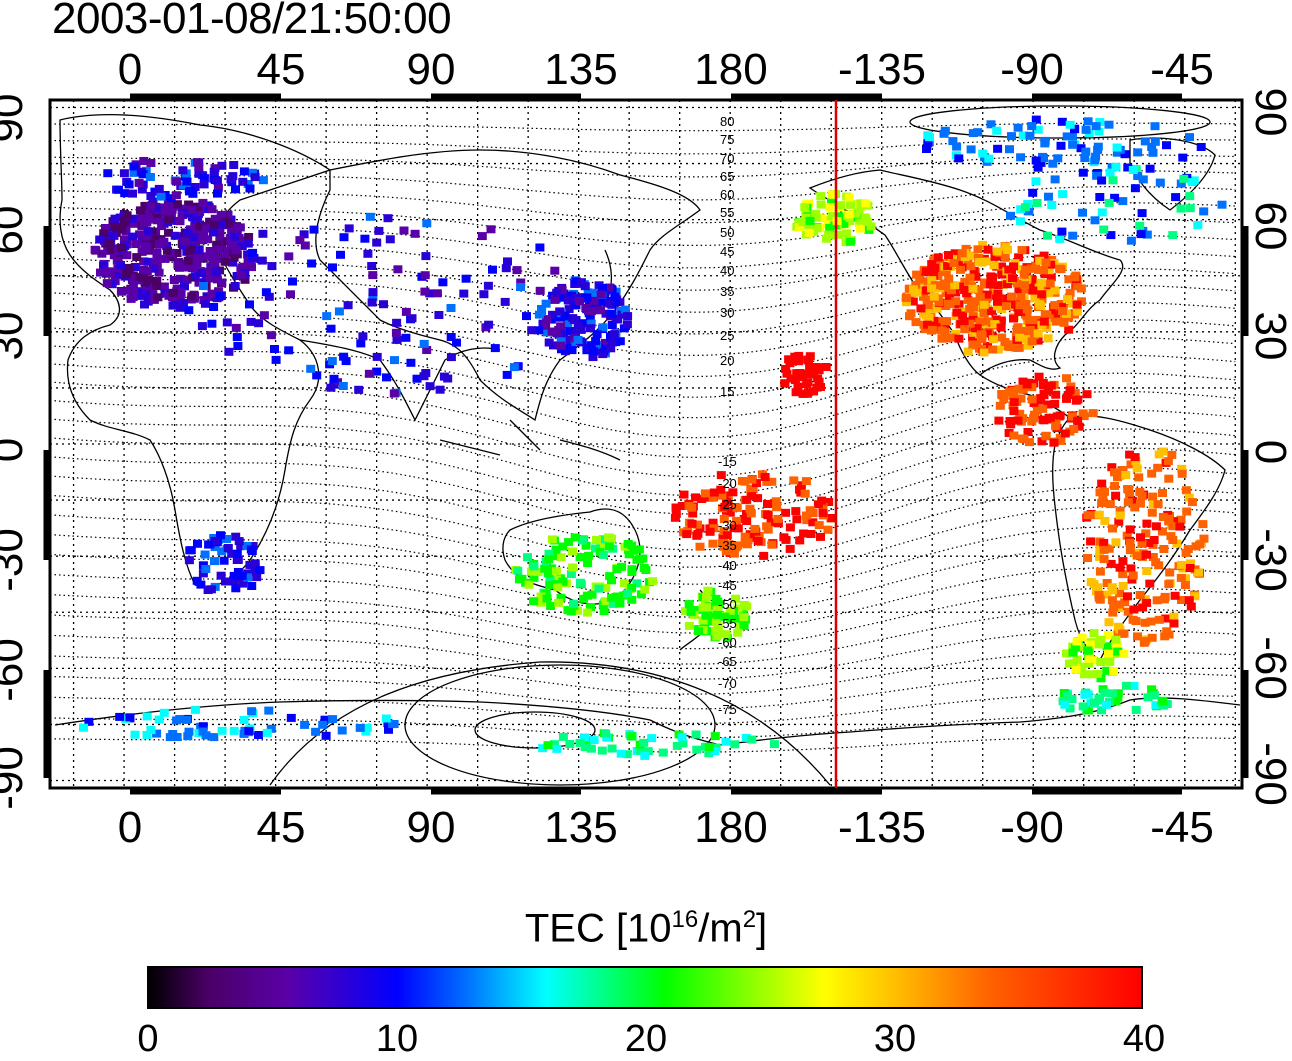  Describe the element at coordinates (543, 748) in the screenshot. I see `tec-antarctica-east` at that location.